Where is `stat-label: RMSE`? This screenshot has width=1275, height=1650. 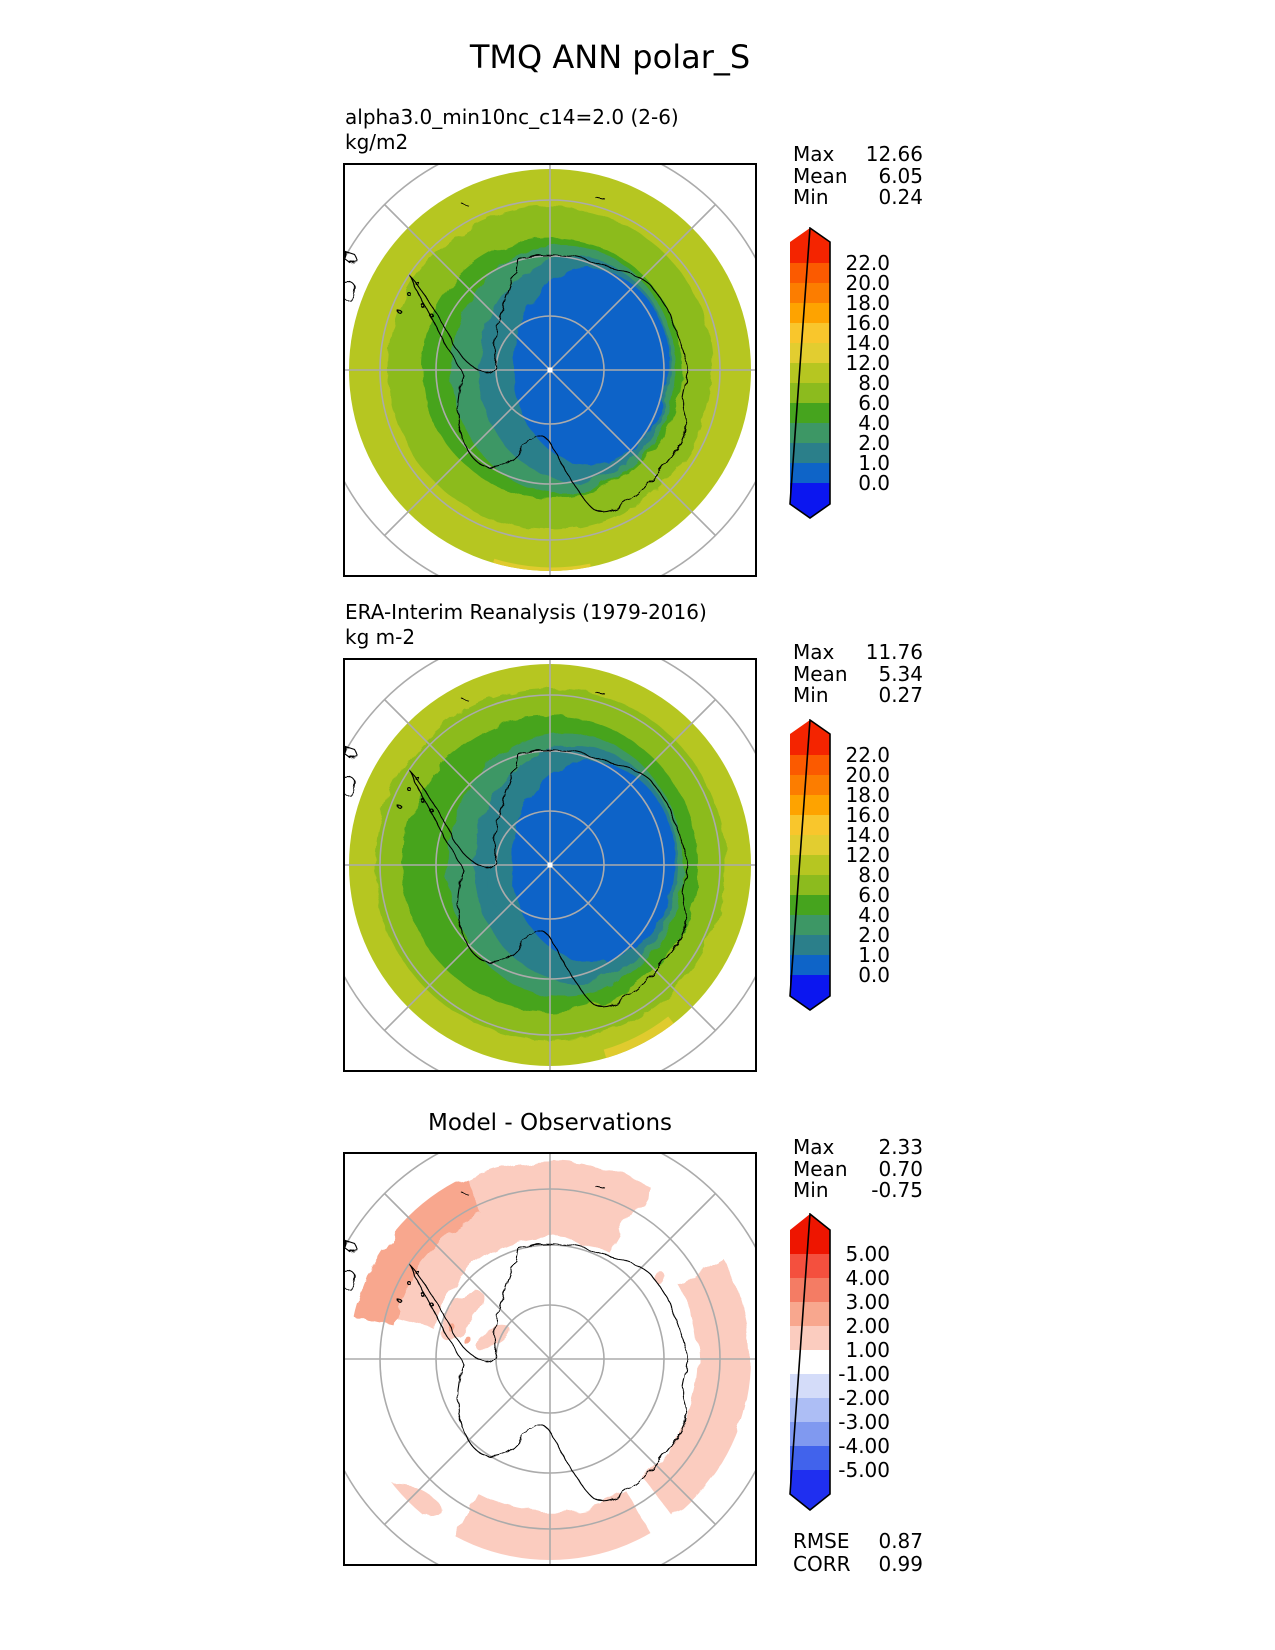
stat-label: RMSE is located at coordinates (821, 1541).